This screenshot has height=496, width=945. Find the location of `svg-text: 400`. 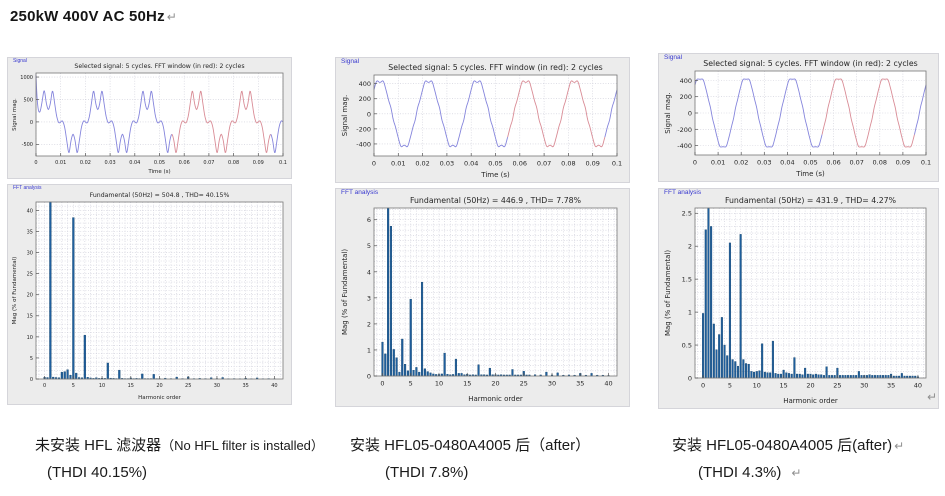

svg-text: 400 is located at coordinates (365, 84).